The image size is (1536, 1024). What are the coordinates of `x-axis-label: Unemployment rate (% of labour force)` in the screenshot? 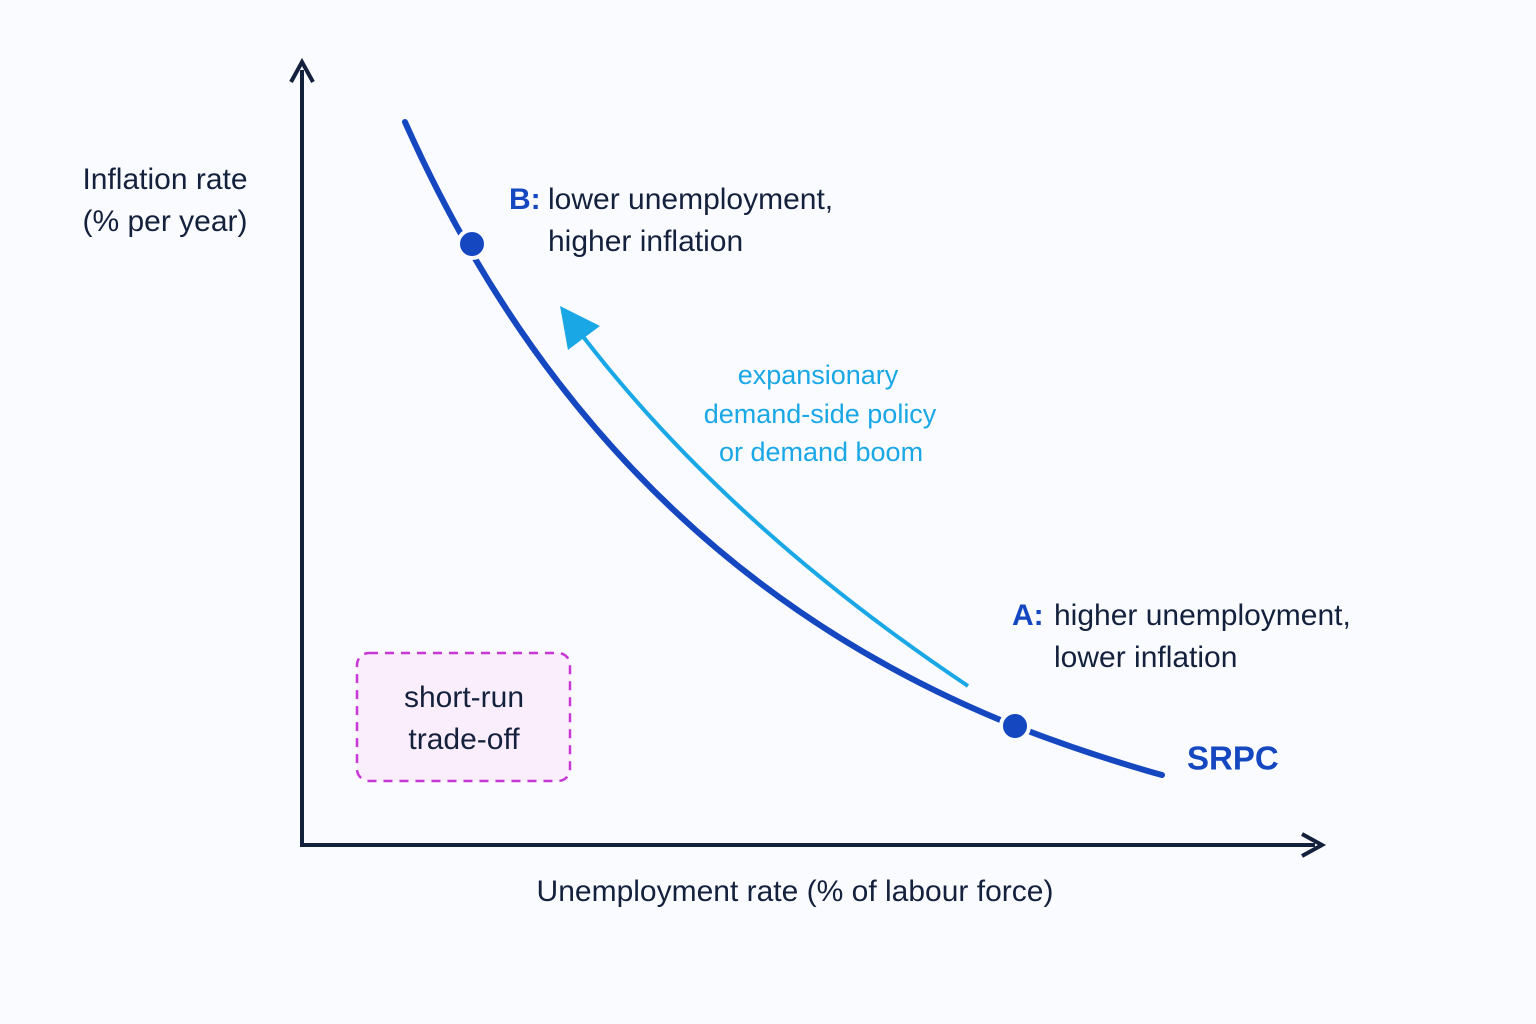 It's located at (795, 891).